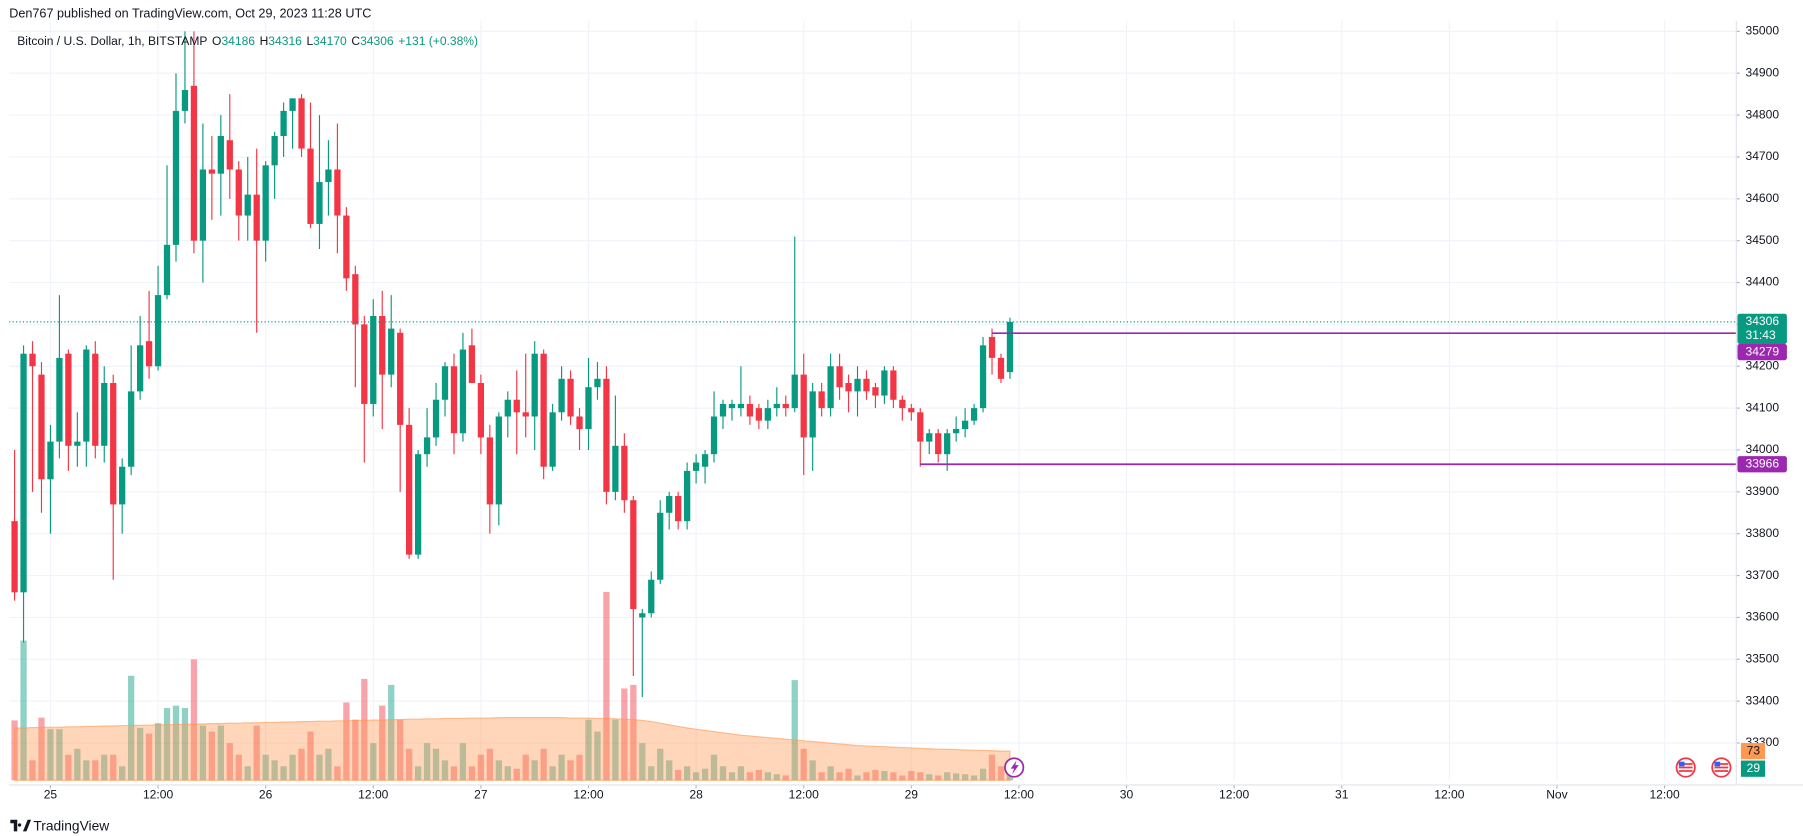 This screenshot has width=1803, height=836. What do you see at coordinates (438, 41) in the screenshot?
I see `legend-change: +131 (+0.38%)` at bounding box center [438, 41].